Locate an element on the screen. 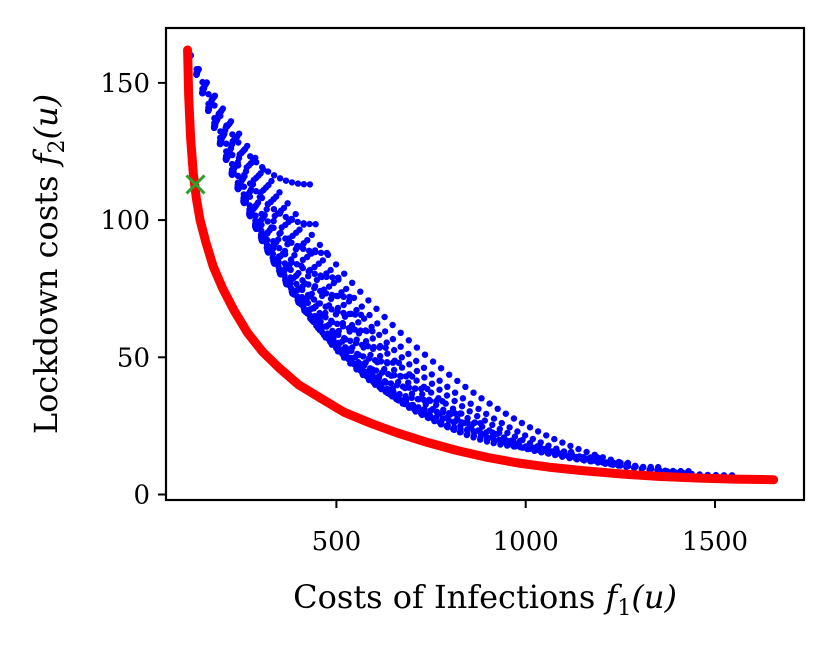 The height and width of the screenshot is (646, 831). y-tick-label: 150 is located at coordinates (125, 84).